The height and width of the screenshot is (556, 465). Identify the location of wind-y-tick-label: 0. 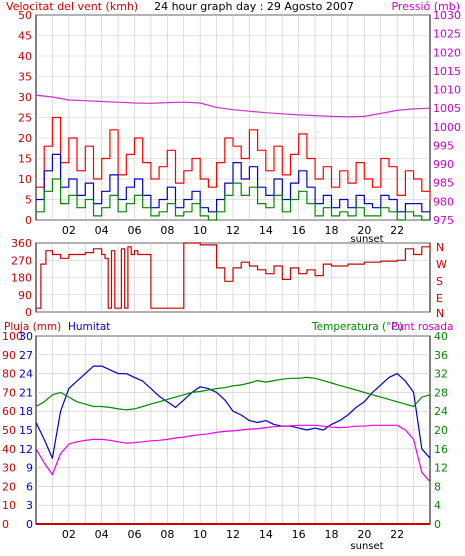
(28, 220).